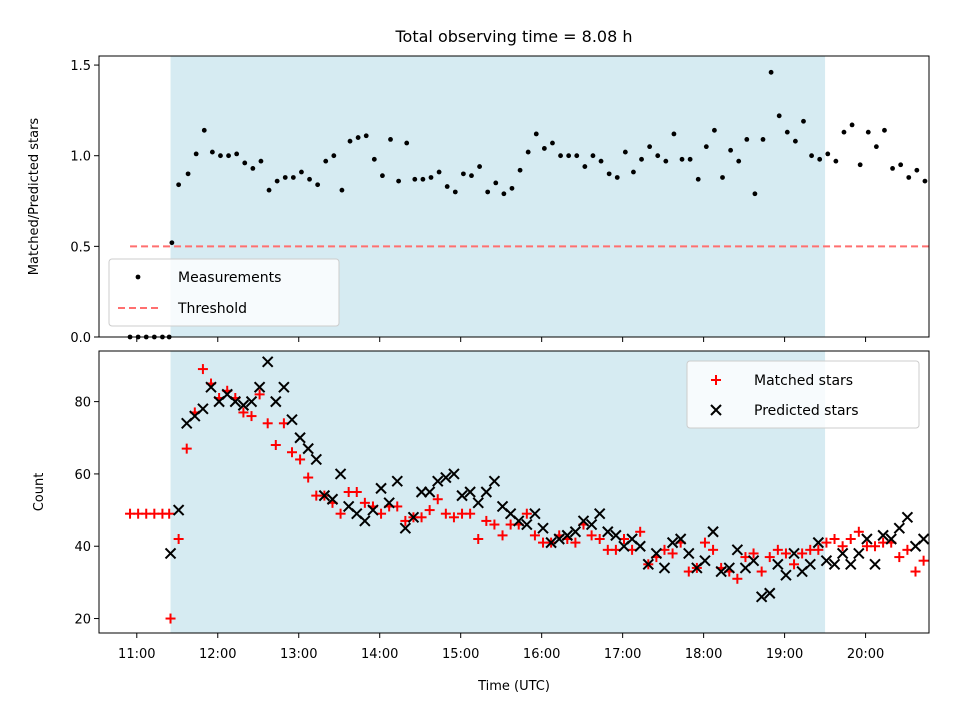  I want to click on y-tick-label: 1.0, so click(80, 157).